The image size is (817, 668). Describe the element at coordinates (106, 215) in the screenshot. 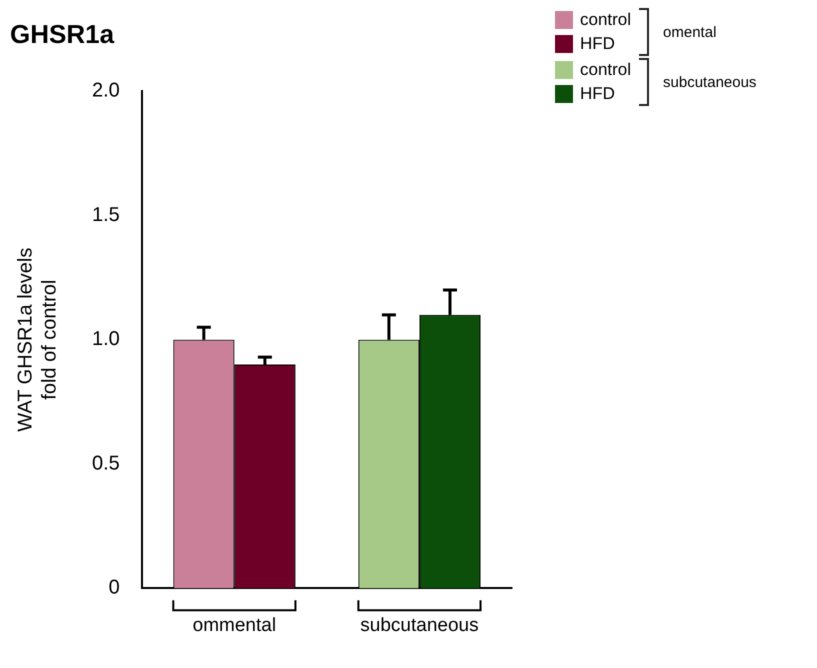

I see `y-tick-label: 1.5` at that location.